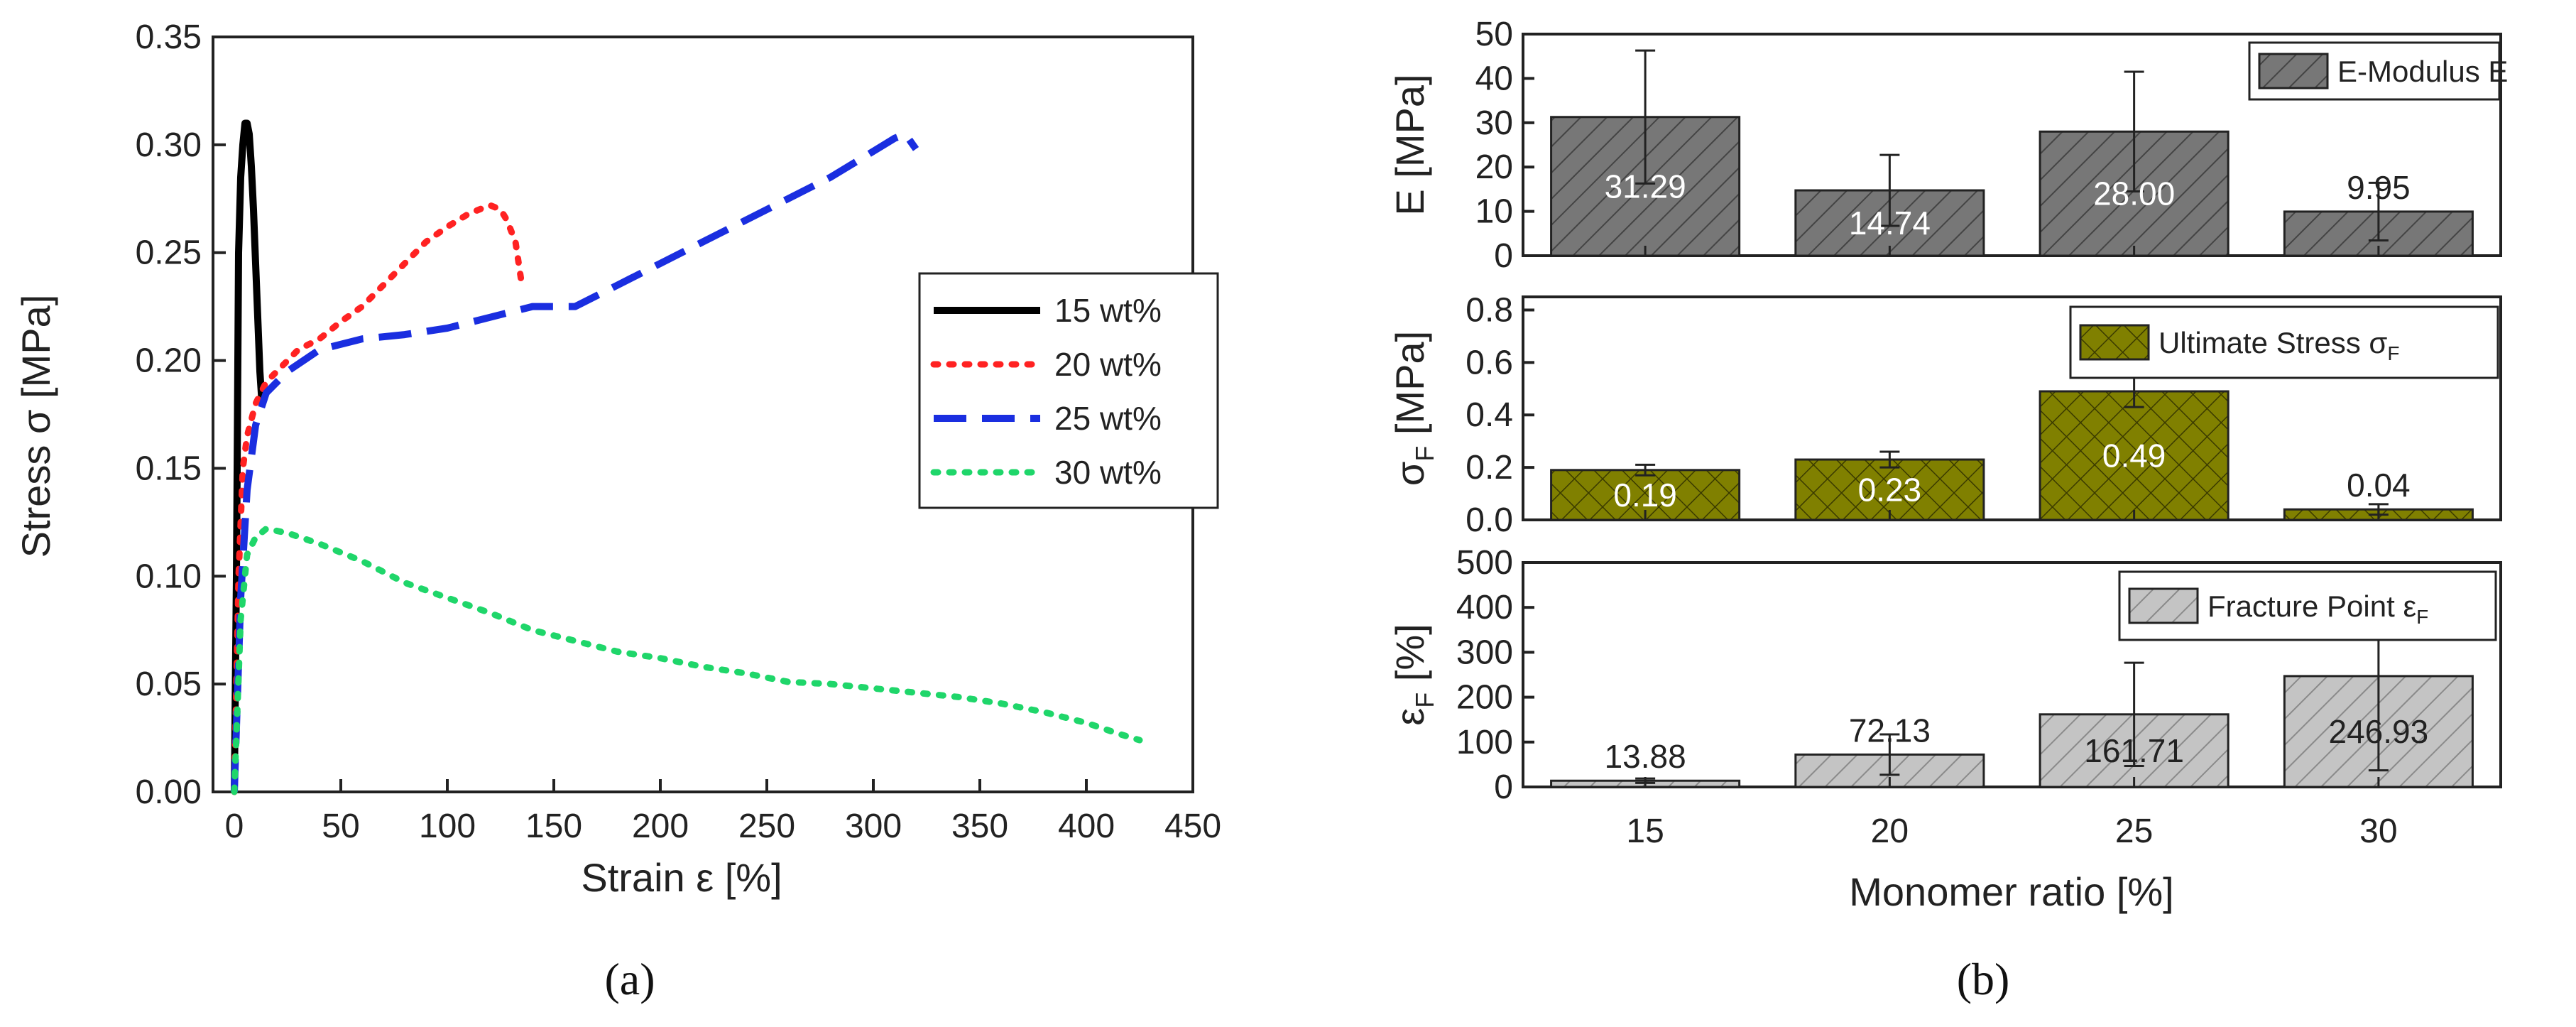 The image size is (2576, 1027). I want to click on panel-a-x-axis-label: Strain ε [%], so click(681, 877).